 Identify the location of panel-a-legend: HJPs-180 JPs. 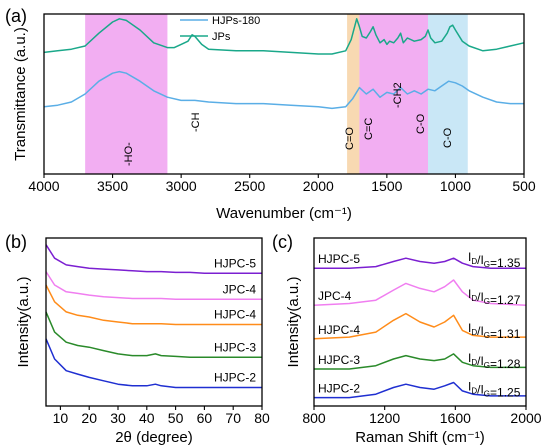
(220, 29).